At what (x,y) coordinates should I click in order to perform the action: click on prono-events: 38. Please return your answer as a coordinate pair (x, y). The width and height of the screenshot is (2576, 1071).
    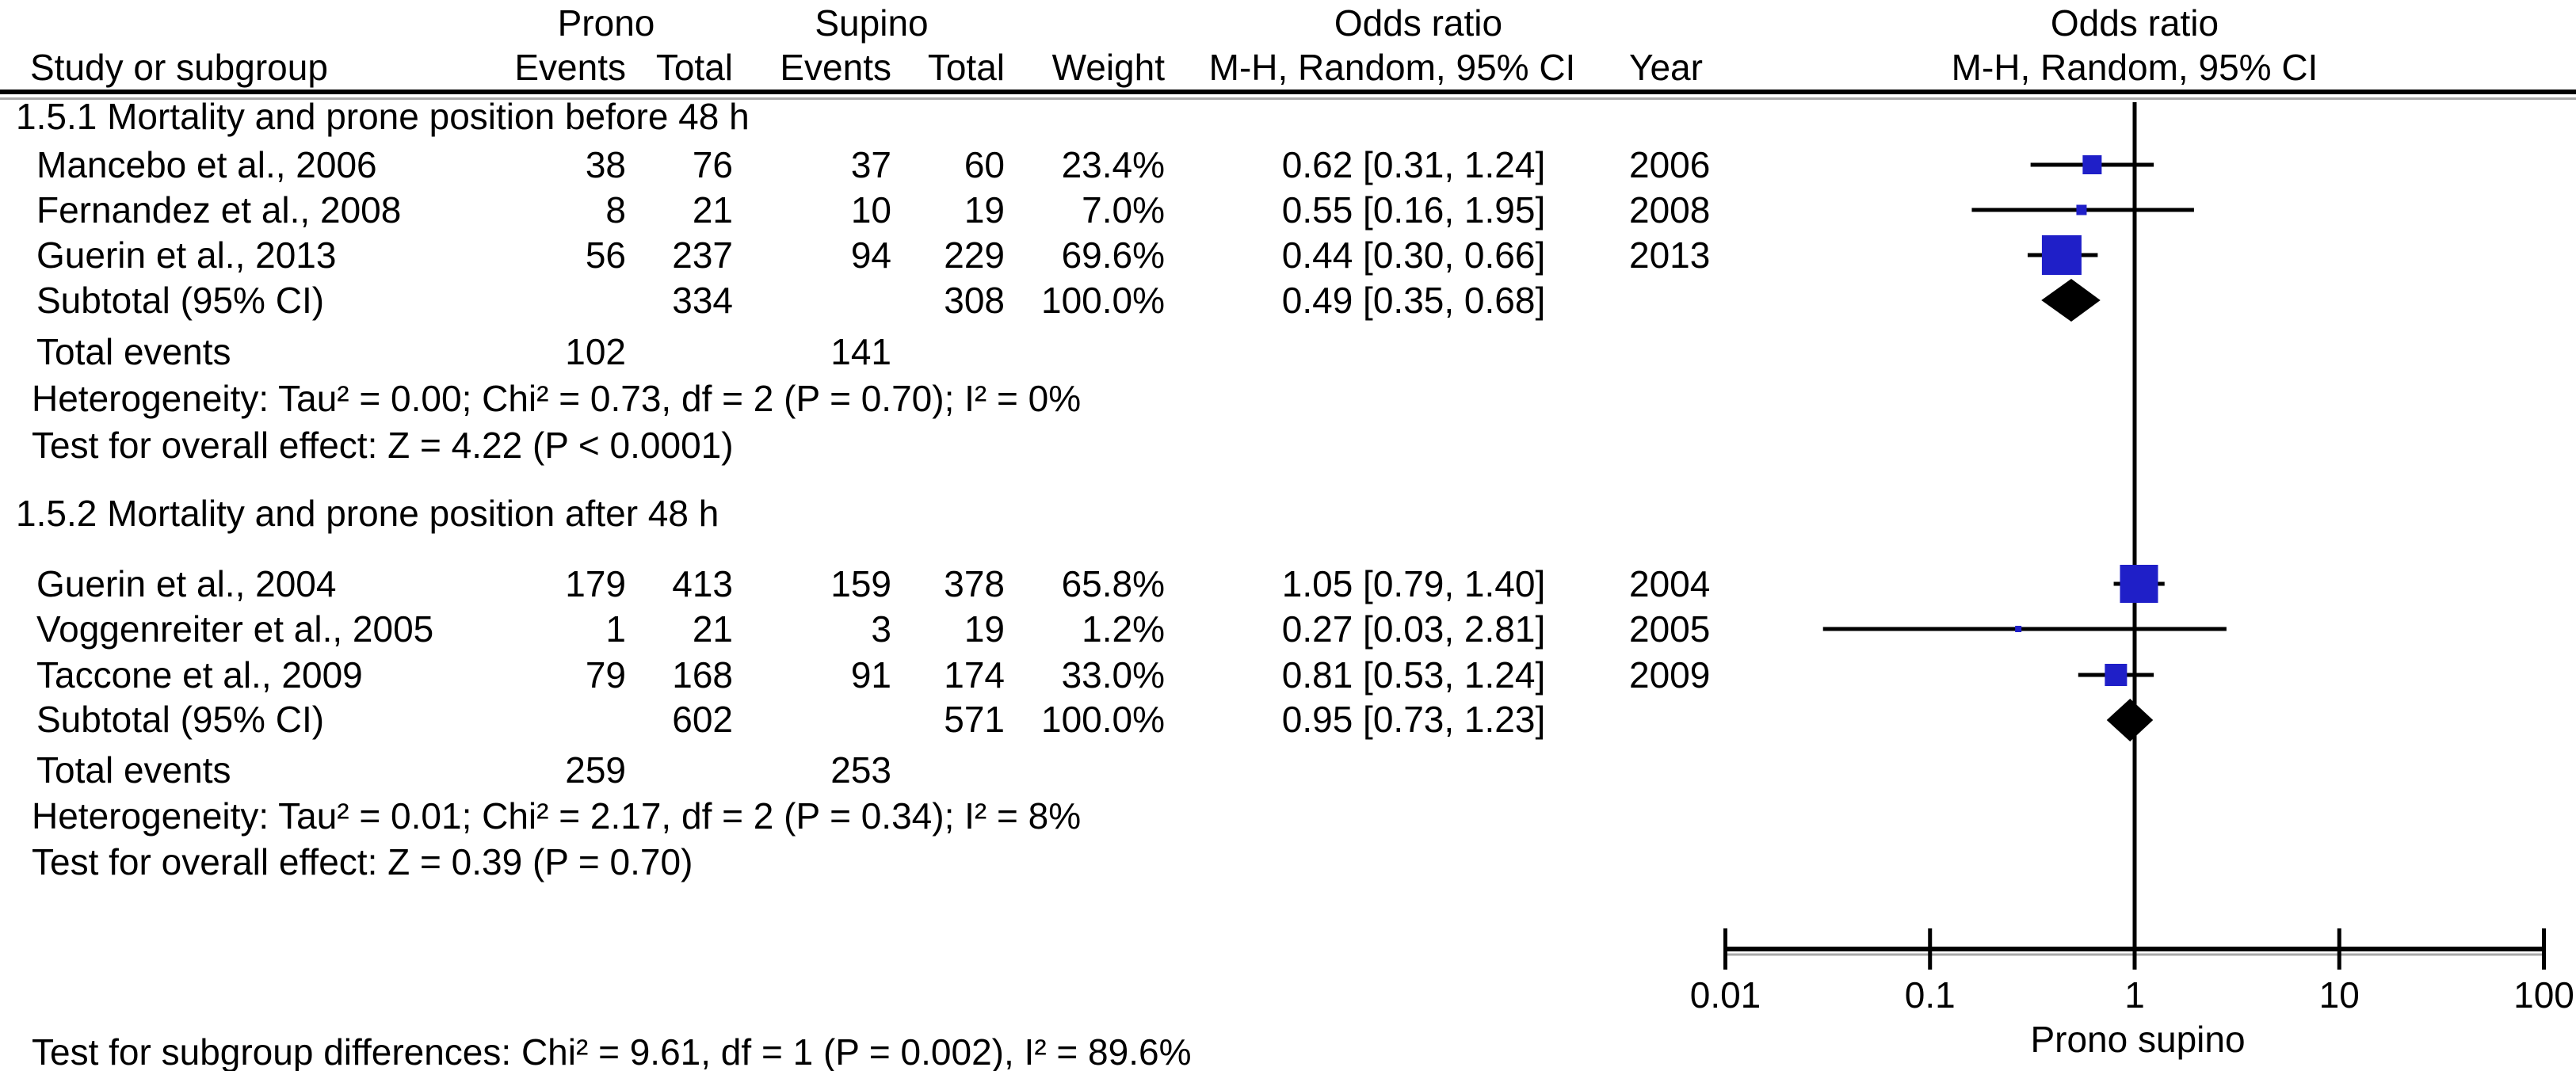
    Looking at the image, I should click on (605, 164).